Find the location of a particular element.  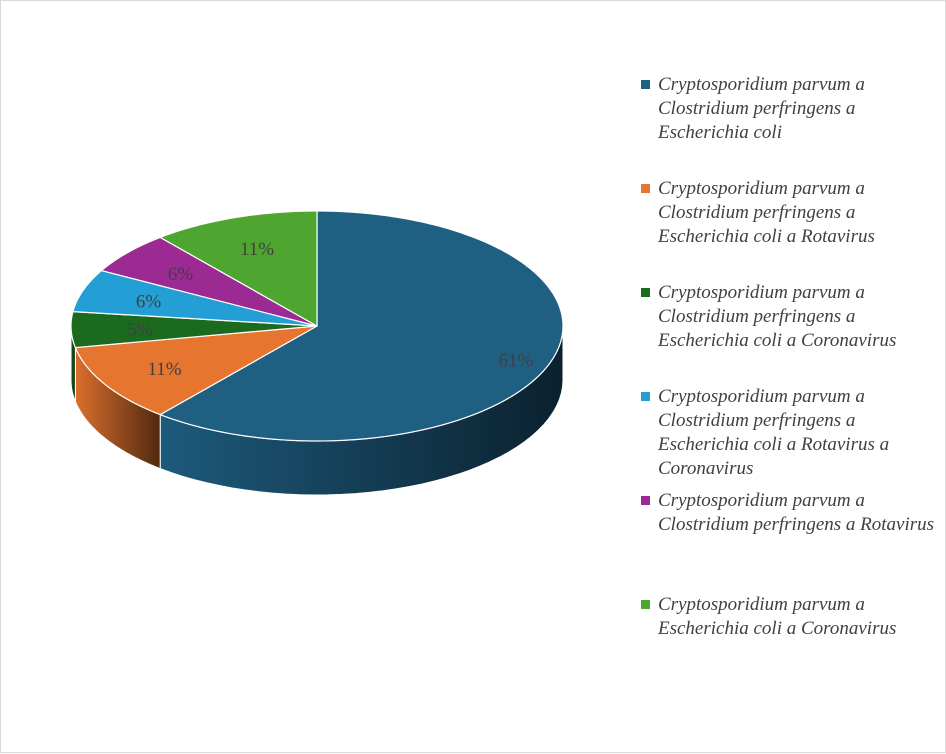

data-label: 61% is located at coordinates (516, 361).